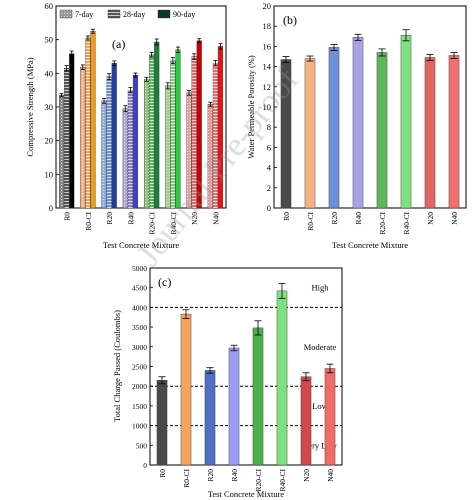 This screenshot has width=474, height=500. Describe the element at coordinates (320, 406) in the screenshot. I see `panel-c-zone-label-2: Low` at that location.